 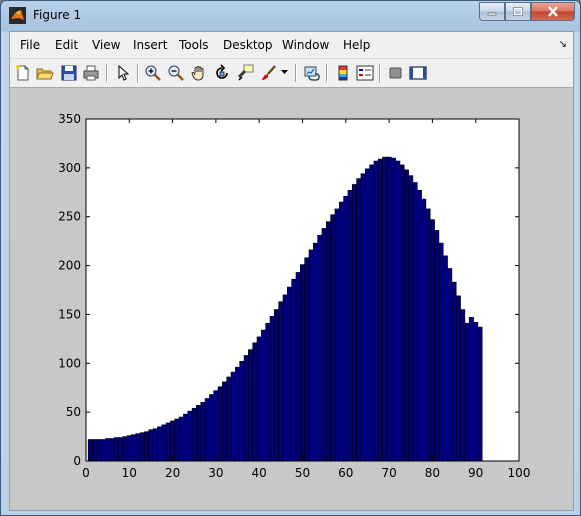 What do you see at coordinates (69, 314) in the screenshot?
I see `y-tick-label: 150` at bounding box center [69, 314].